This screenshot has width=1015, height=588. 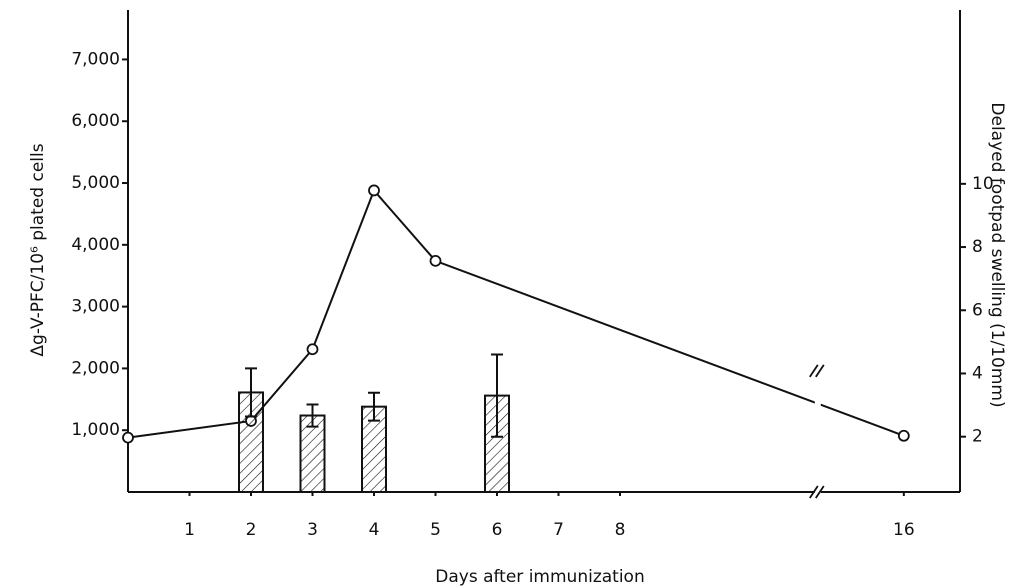 What do you see at coordinates (977, 310) in the screenshot?
I see `y2-tick-label: 6` at bounding box center [977, 310].